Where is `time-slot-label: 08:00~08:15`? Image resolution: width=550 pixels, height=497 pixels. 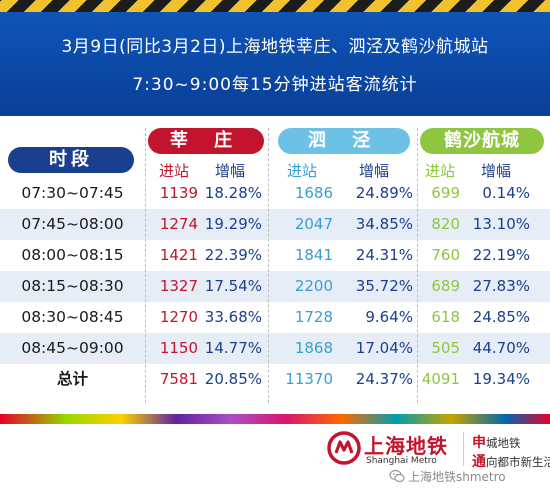
time-slot-label: 08:00~08:15 is located at coordinates (72, 255).